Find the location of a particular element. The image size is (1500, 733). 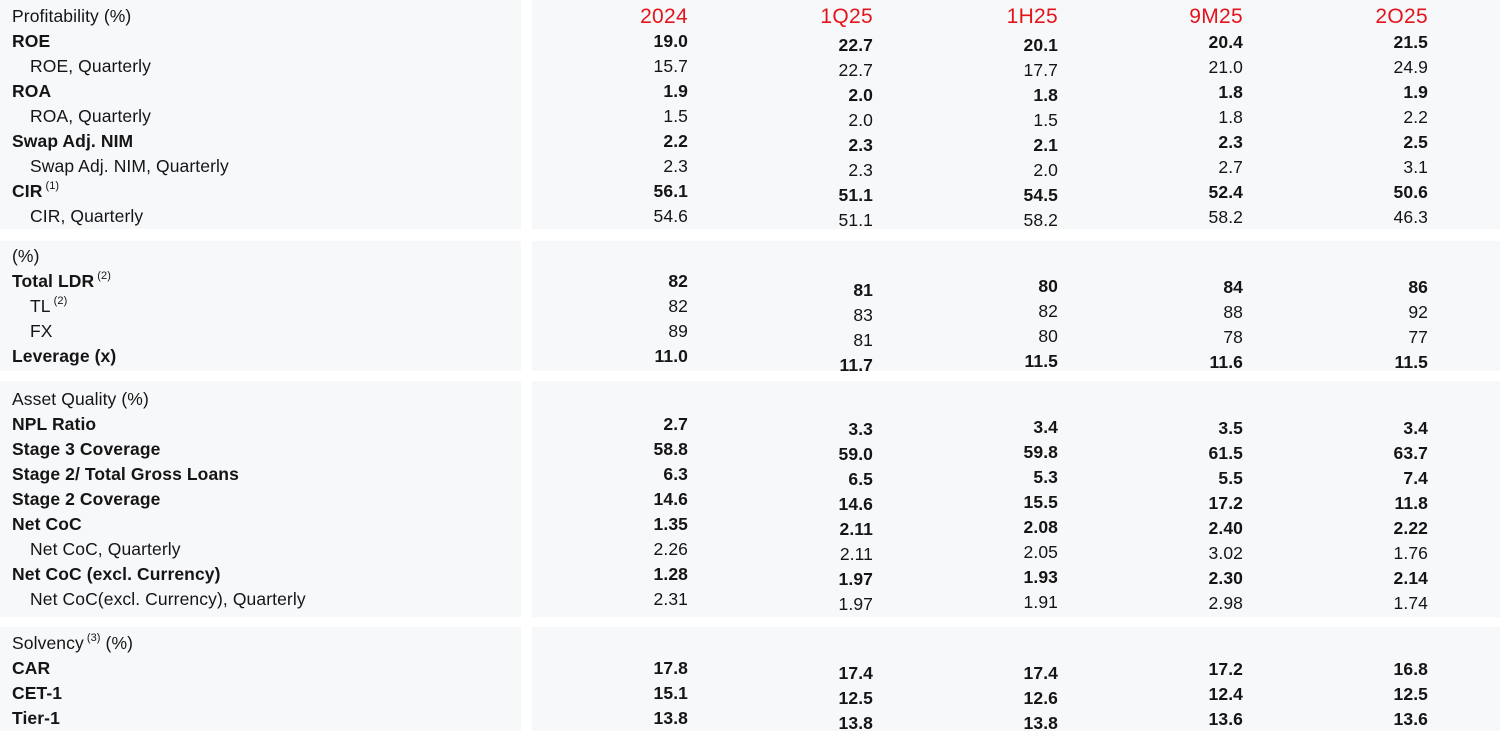

row-label: Swap Adj. NIM is located at coordinates (260, 141).